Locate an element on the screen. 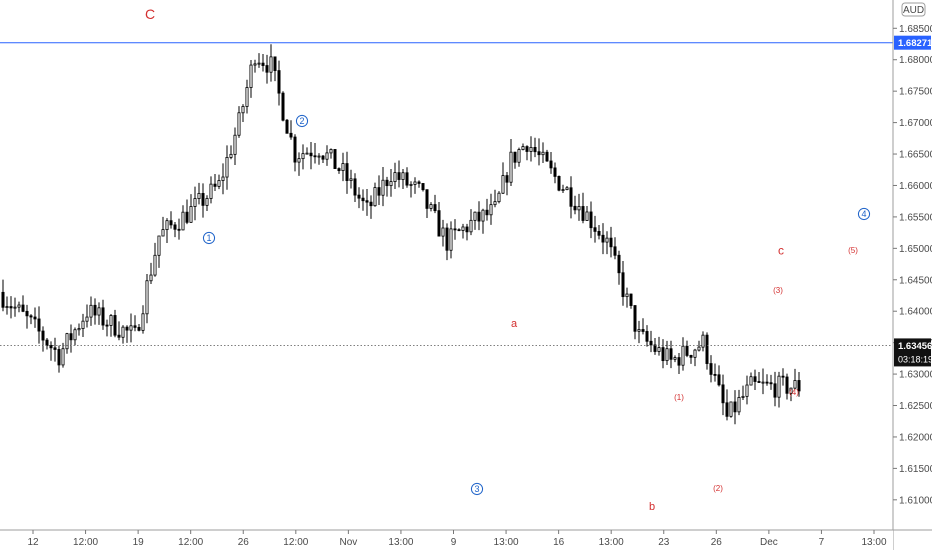 Image resolution: width=932 pixels, height=550 pixels. wave-label: (5) is located at coordinates (853, 250).